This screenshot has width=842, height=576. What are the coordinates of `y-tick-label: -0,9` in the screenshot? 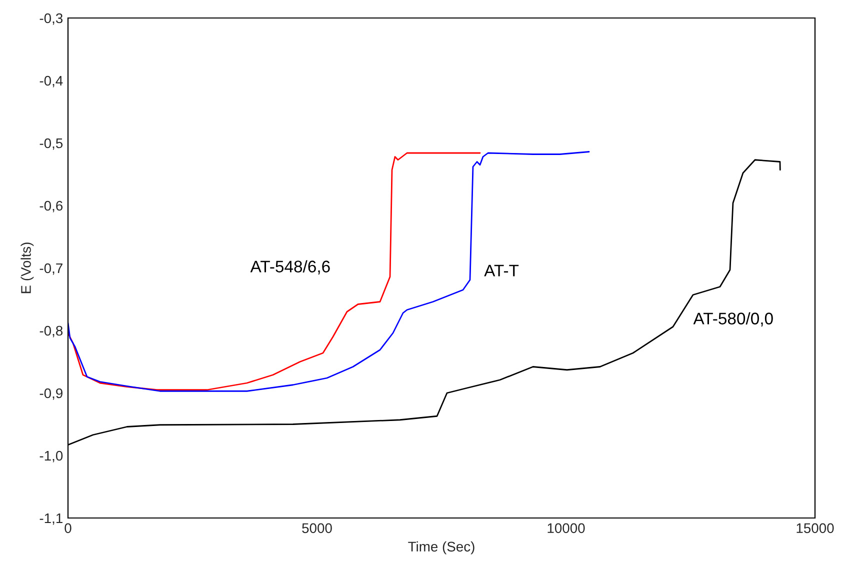 It's located at (51, 394).